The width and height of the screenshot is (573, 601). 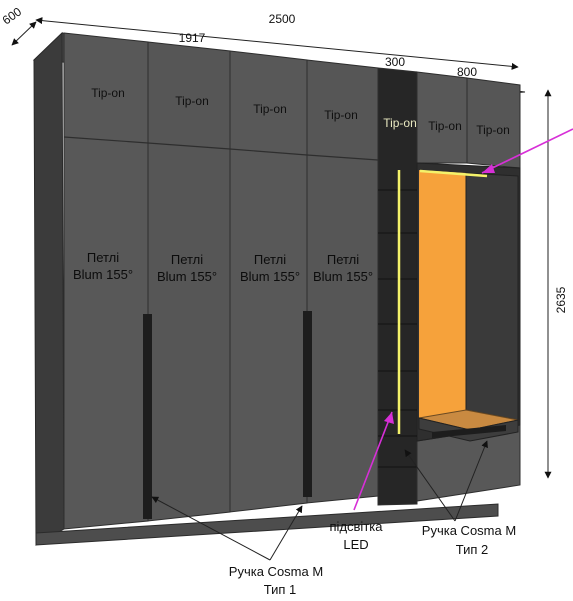 I want to click on hinge-label-4-line2: Blum 155°, so click(x=343, y=276).